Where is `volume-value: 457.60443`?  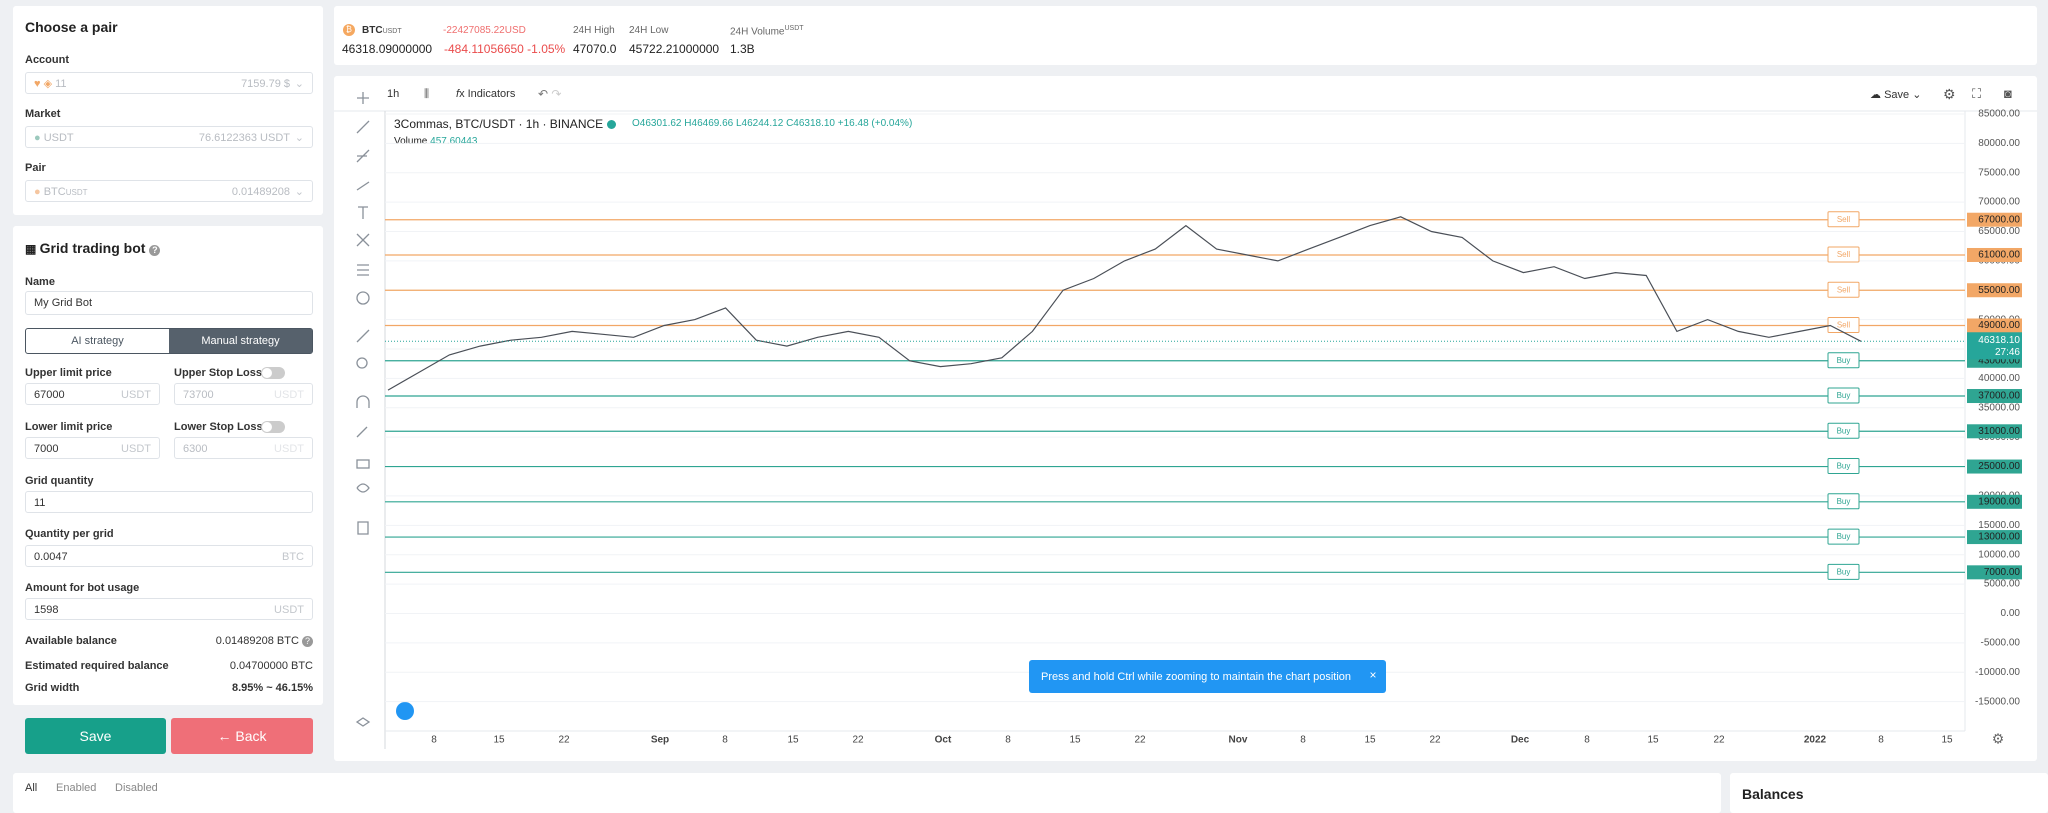 volume-value: 457.60443 is located at coordinates (454, 141).